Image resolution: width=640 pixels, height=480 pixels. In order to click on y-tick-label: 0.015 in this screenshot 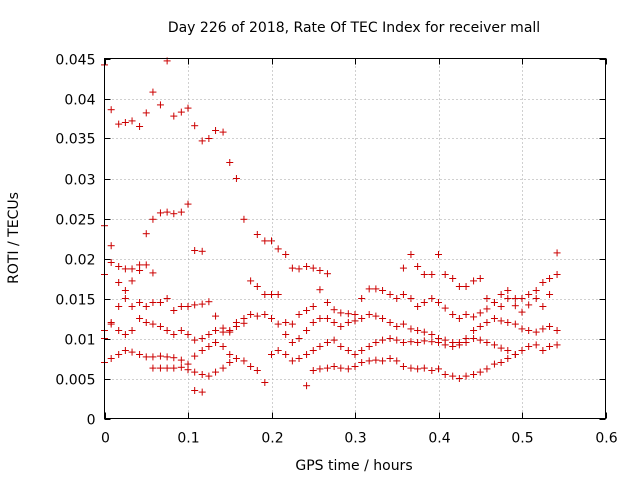, I will do `click(75, 301)`.